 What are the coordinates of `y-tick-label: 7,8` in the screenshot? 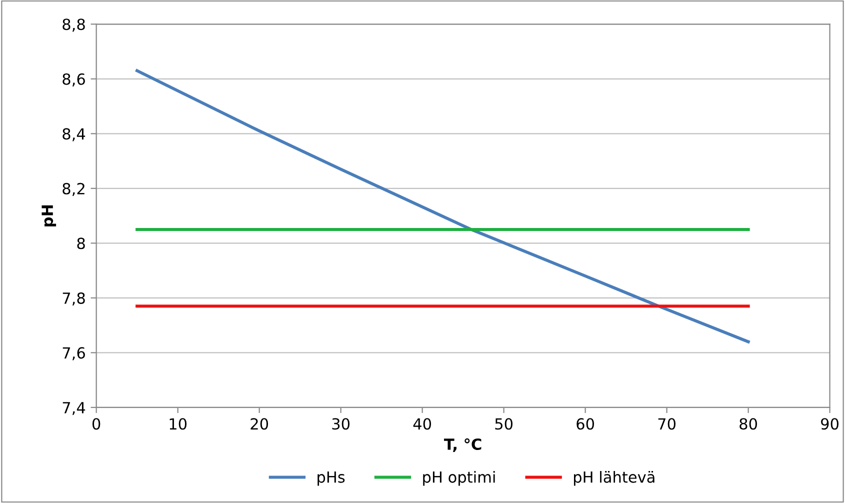 It's located at (73, 299).